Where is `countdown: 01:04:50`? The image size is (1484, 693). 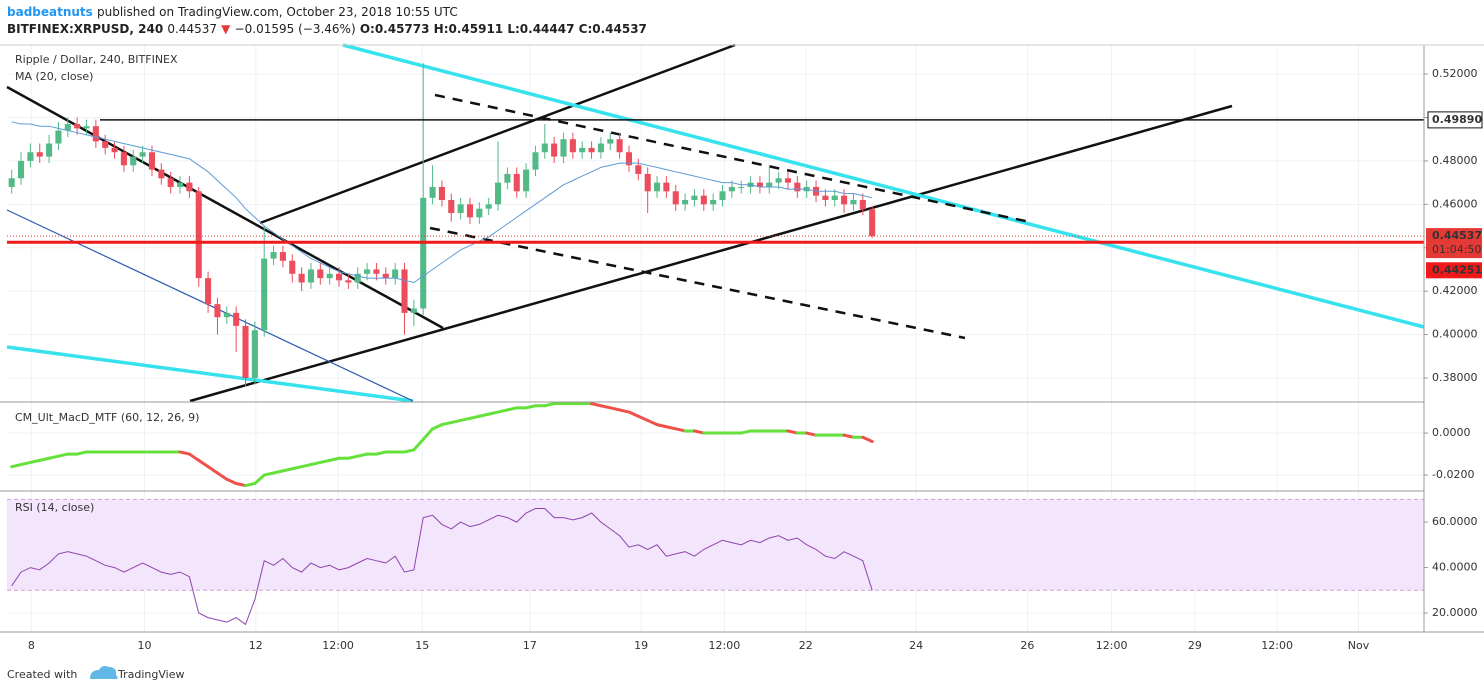
countdown: 01:04:50 is located at coordinates (1456, 249).